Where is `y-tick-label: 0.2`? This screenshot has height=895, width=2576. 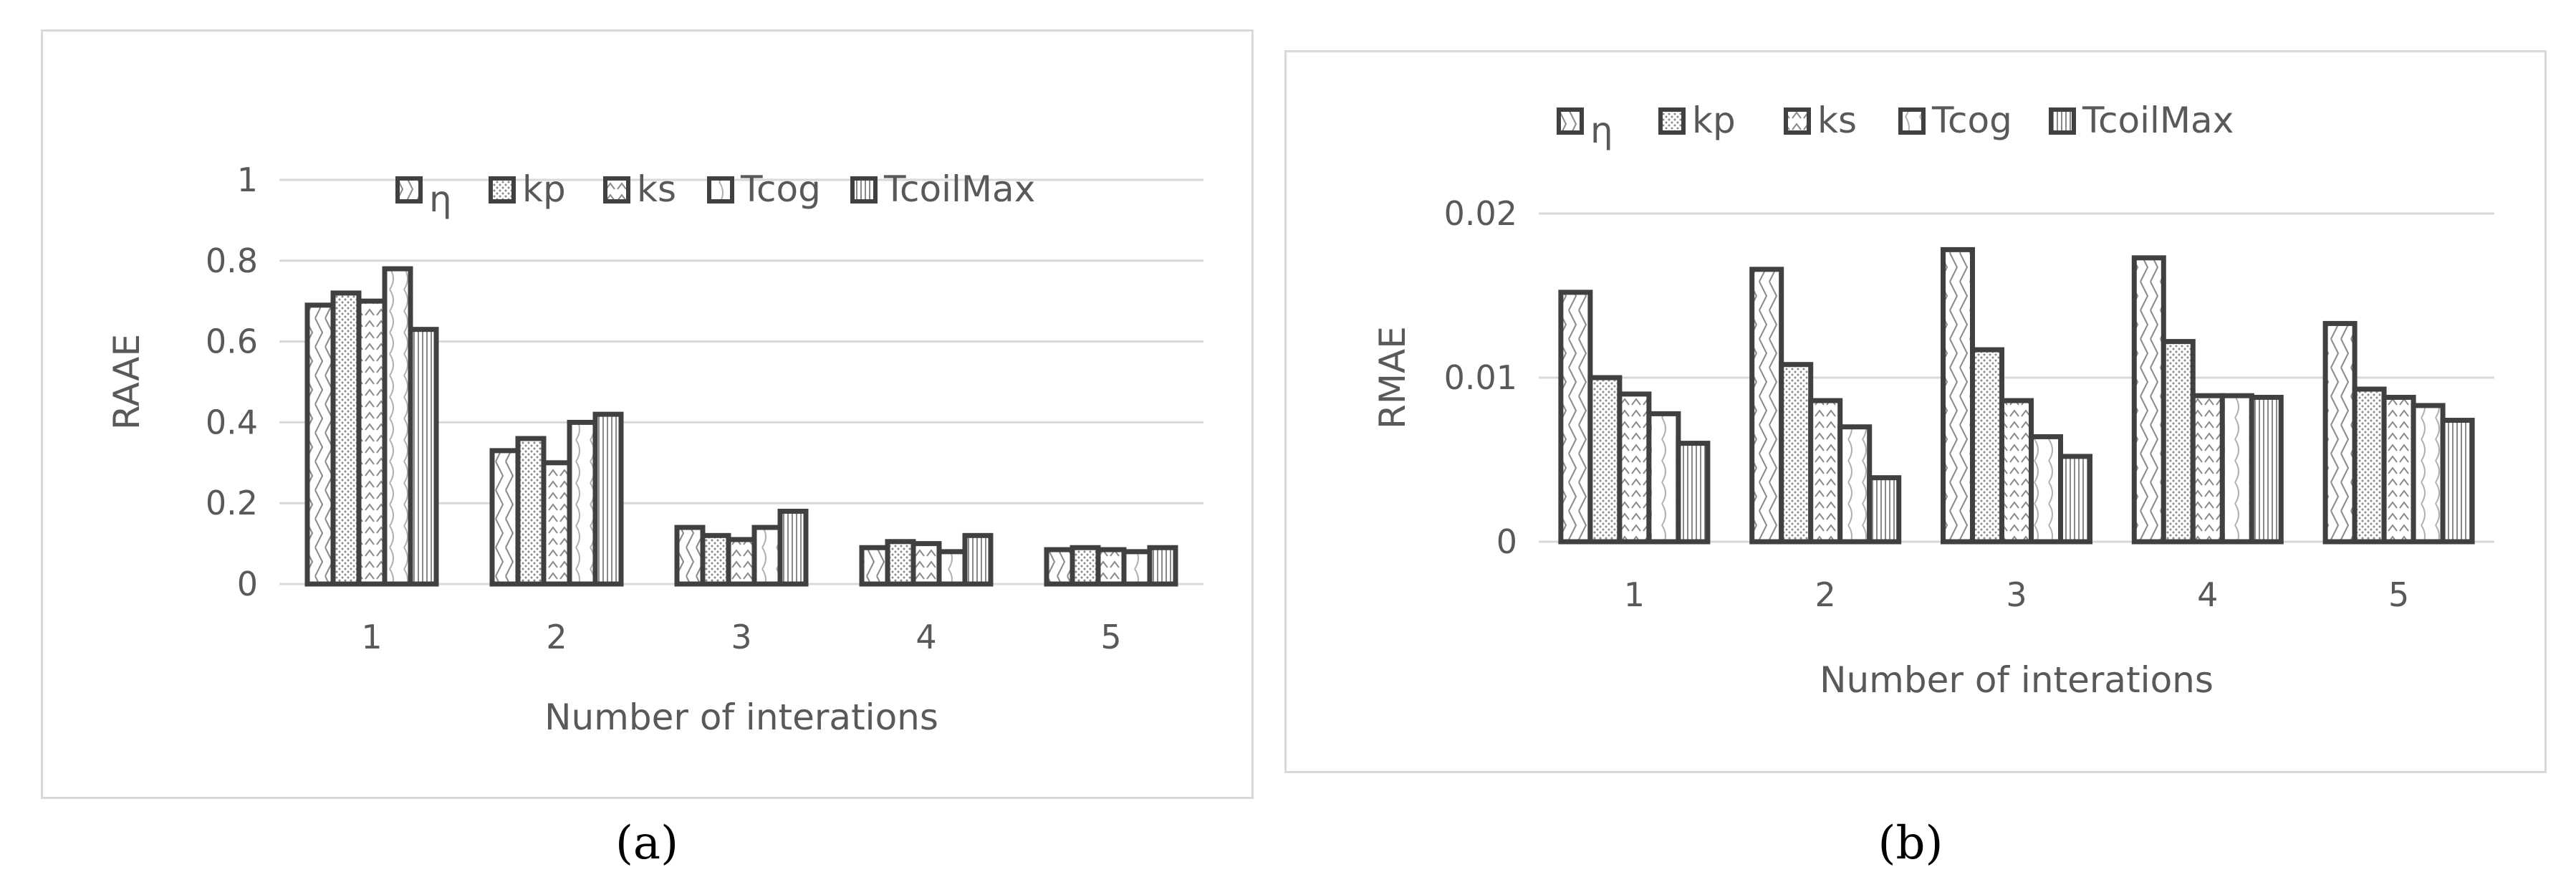 y-tick-label: 0.2 is located at coordinates (232, 503).